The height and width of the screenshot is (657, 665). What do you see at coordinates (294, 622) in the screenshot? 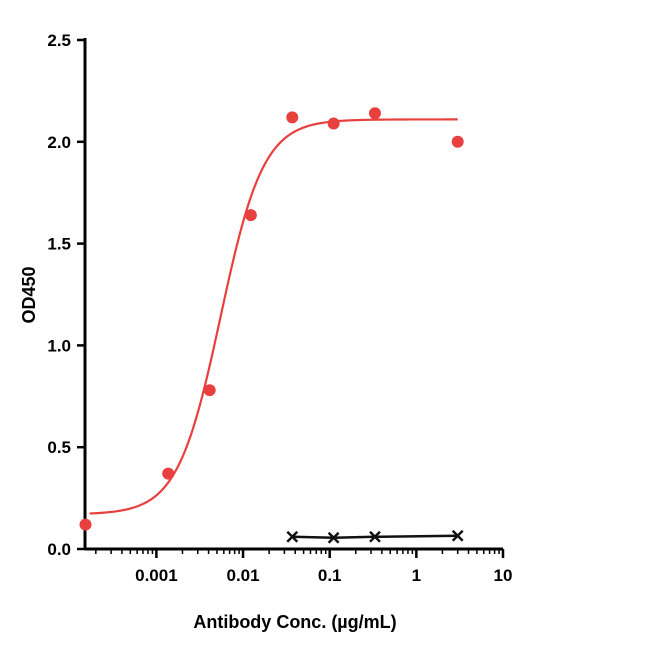
I see `x-axis-title: Antibody Conc. (µg/mL)` at bounding box center [294, 622].